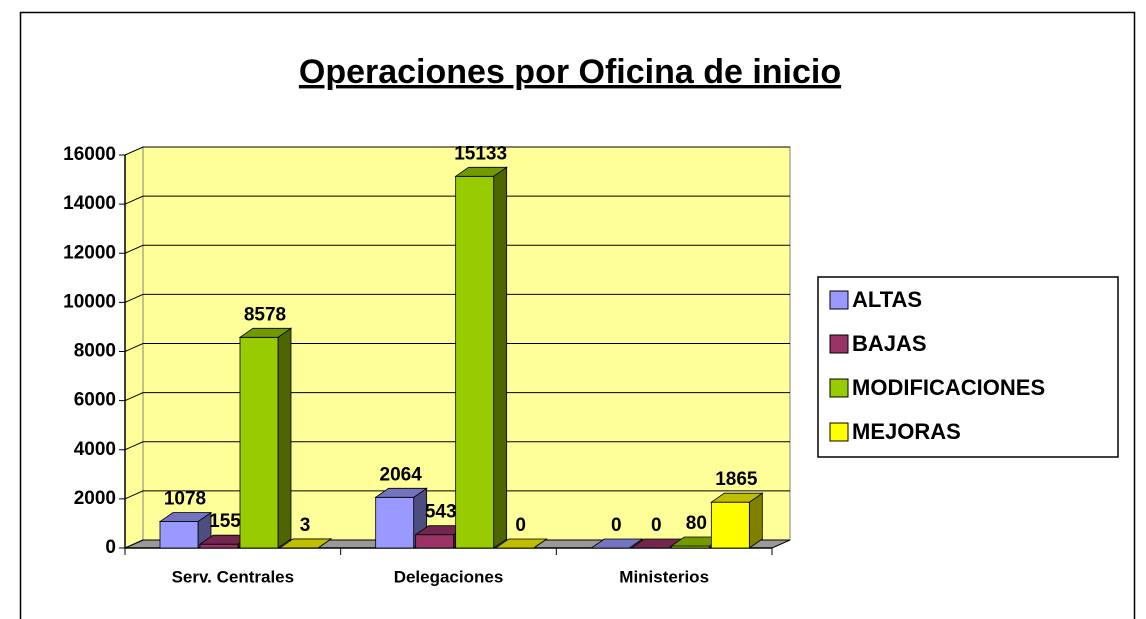  Describe the element at coordinates (89, 252) in the screenshot. I see `y-tick-label: 12000` at that location.